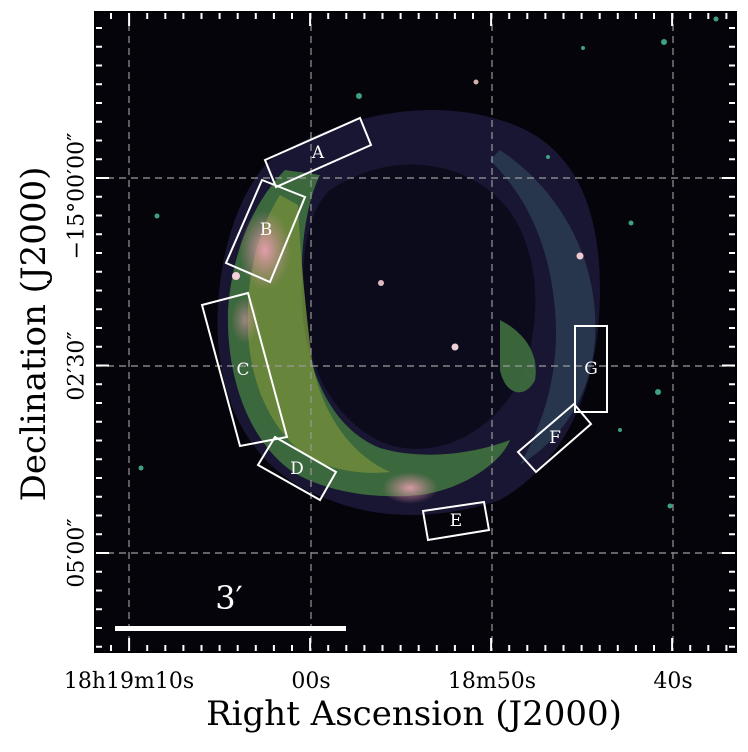 This screenshot has height=752, width=748. I want to click on region-box-f, so click(554, 438).